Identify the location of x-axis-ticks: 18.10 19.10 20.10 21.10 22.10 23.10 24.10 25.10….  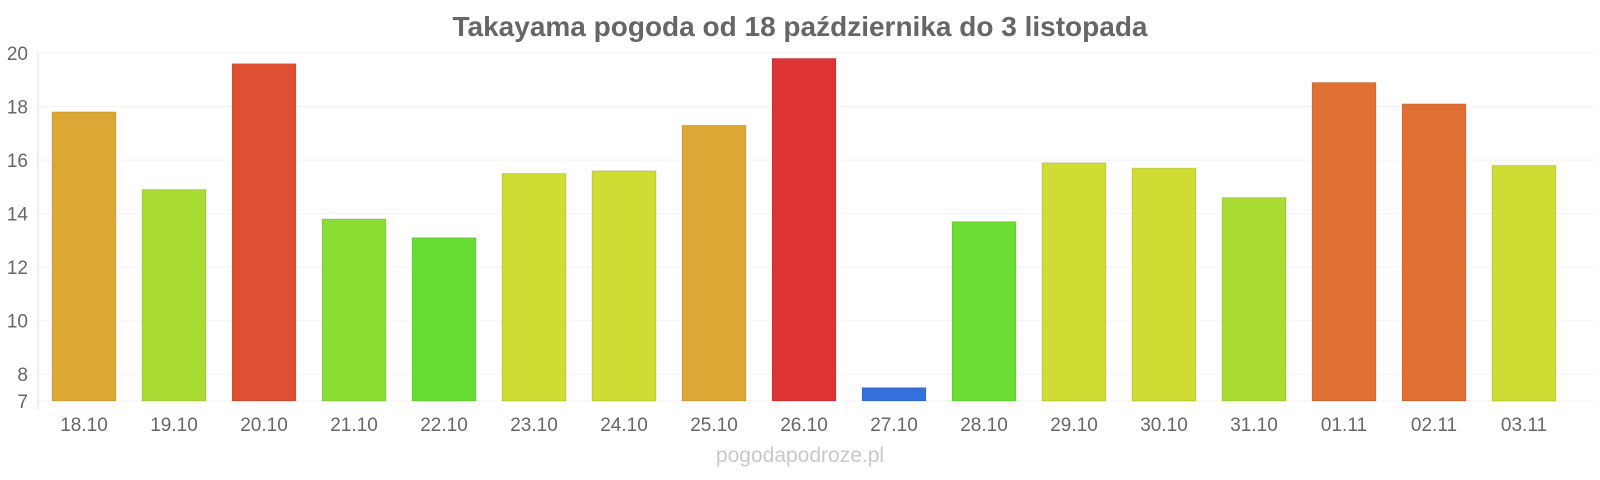
(803, 425).